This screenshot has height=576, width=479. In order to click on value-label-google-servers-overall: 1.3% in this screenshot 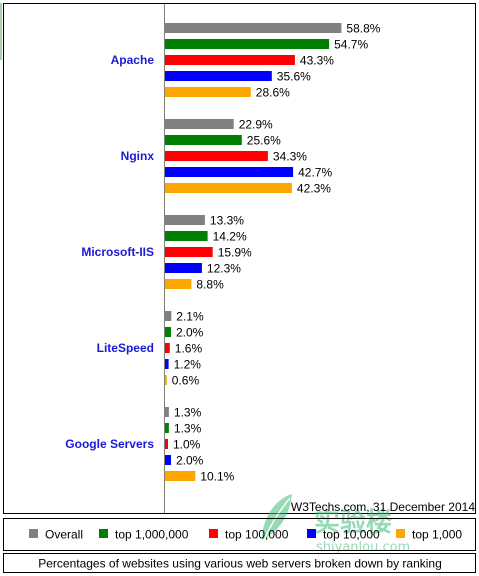, I will do `click(188, 413)`.